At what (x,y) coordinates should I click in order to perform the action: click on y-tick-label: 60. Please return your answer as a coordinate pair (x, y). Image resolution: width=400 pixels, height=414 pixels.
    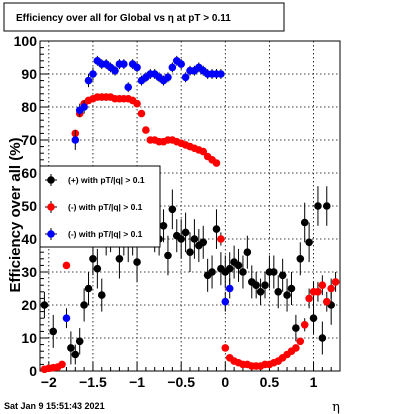
    Looking at the image, I should click on (29, 173).